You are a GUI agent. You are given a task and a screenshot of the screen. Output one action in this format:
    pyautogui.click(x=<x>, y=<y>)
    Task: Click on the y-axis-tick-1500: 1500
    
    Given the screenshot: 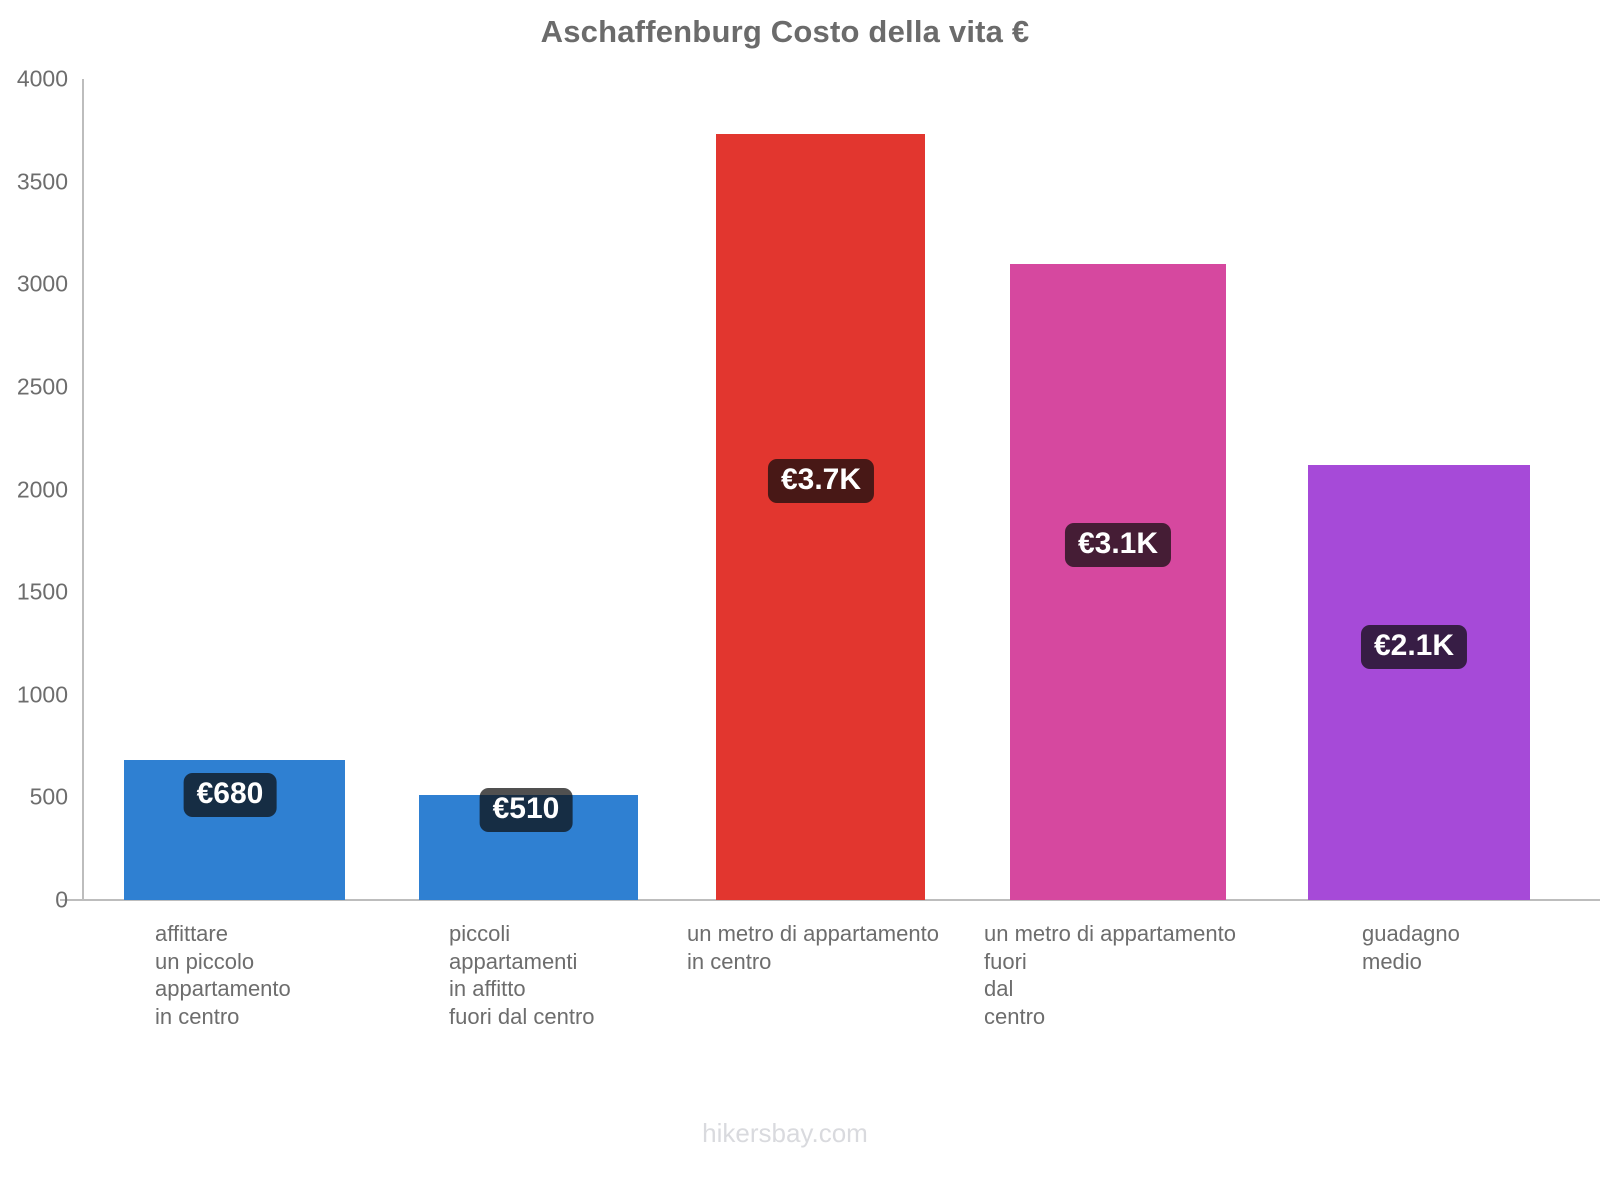 What is the action you would take?
    pyautogui.click(x=42, y=591)
    